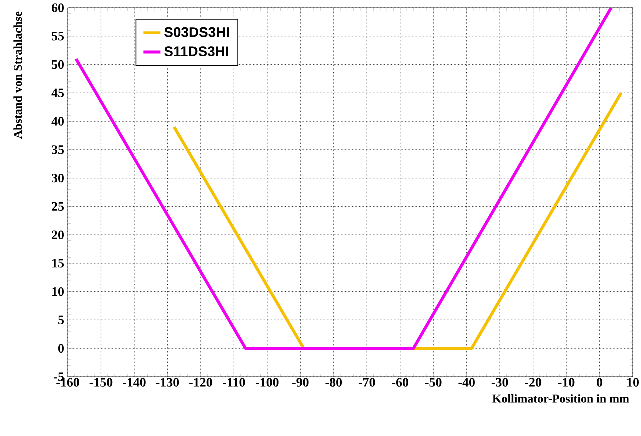 This screenshot has width=641, height=436. I want to click on x-tick-label: -90, so click(300, 382).